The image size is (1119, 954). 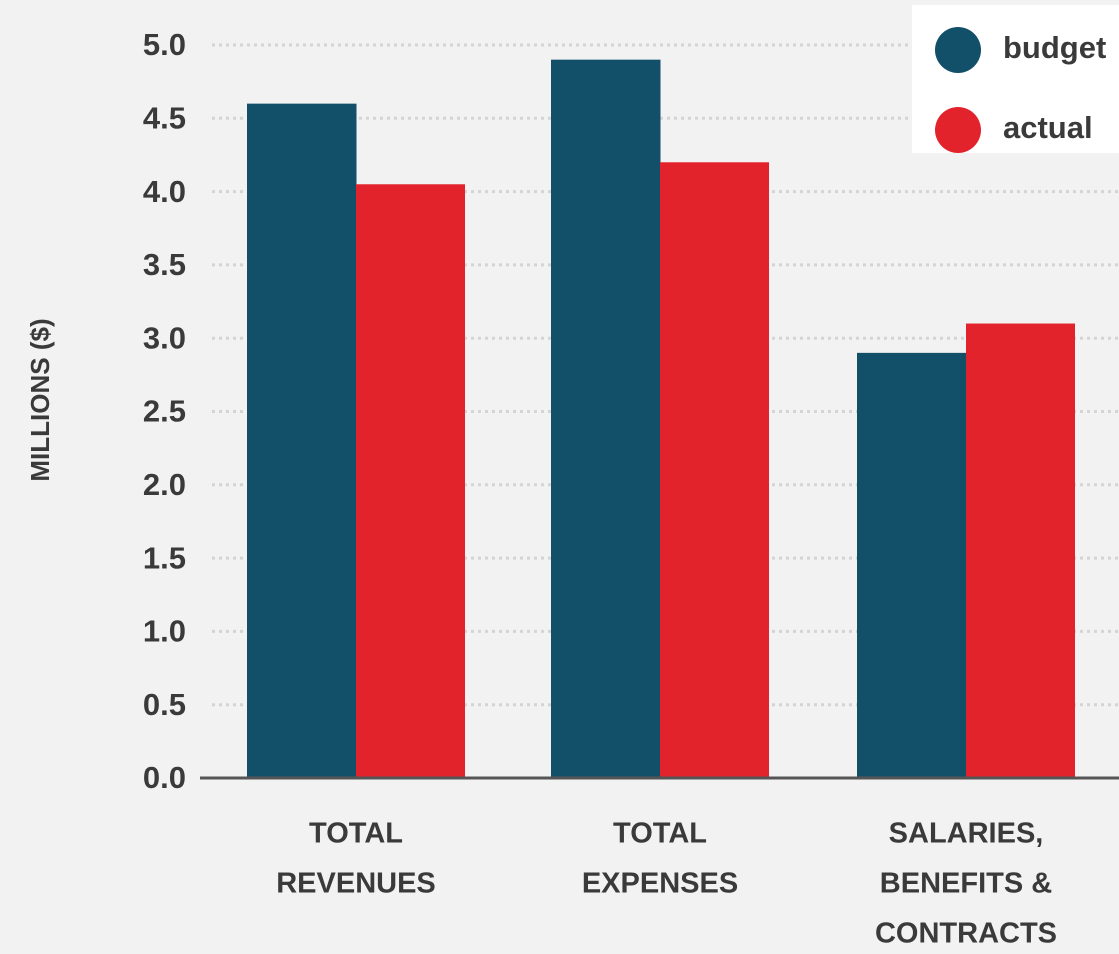 I want to click on legend-label: budget, so click(x=1054, y=47).